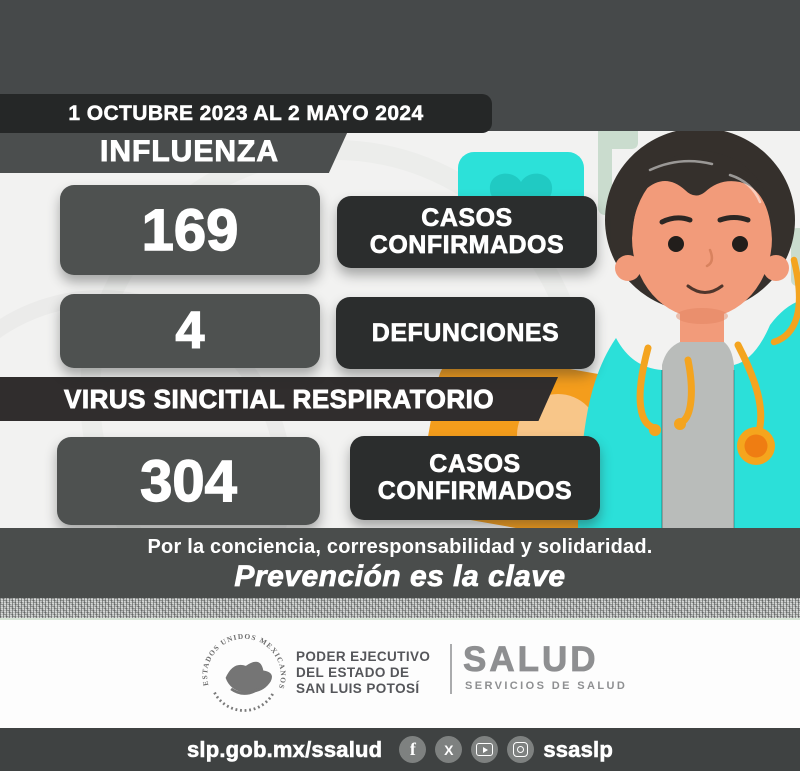  I want to click on mexico-coat-of-arms: ESTADOS UNIDOS MEXICANOS, so click(243, 672).